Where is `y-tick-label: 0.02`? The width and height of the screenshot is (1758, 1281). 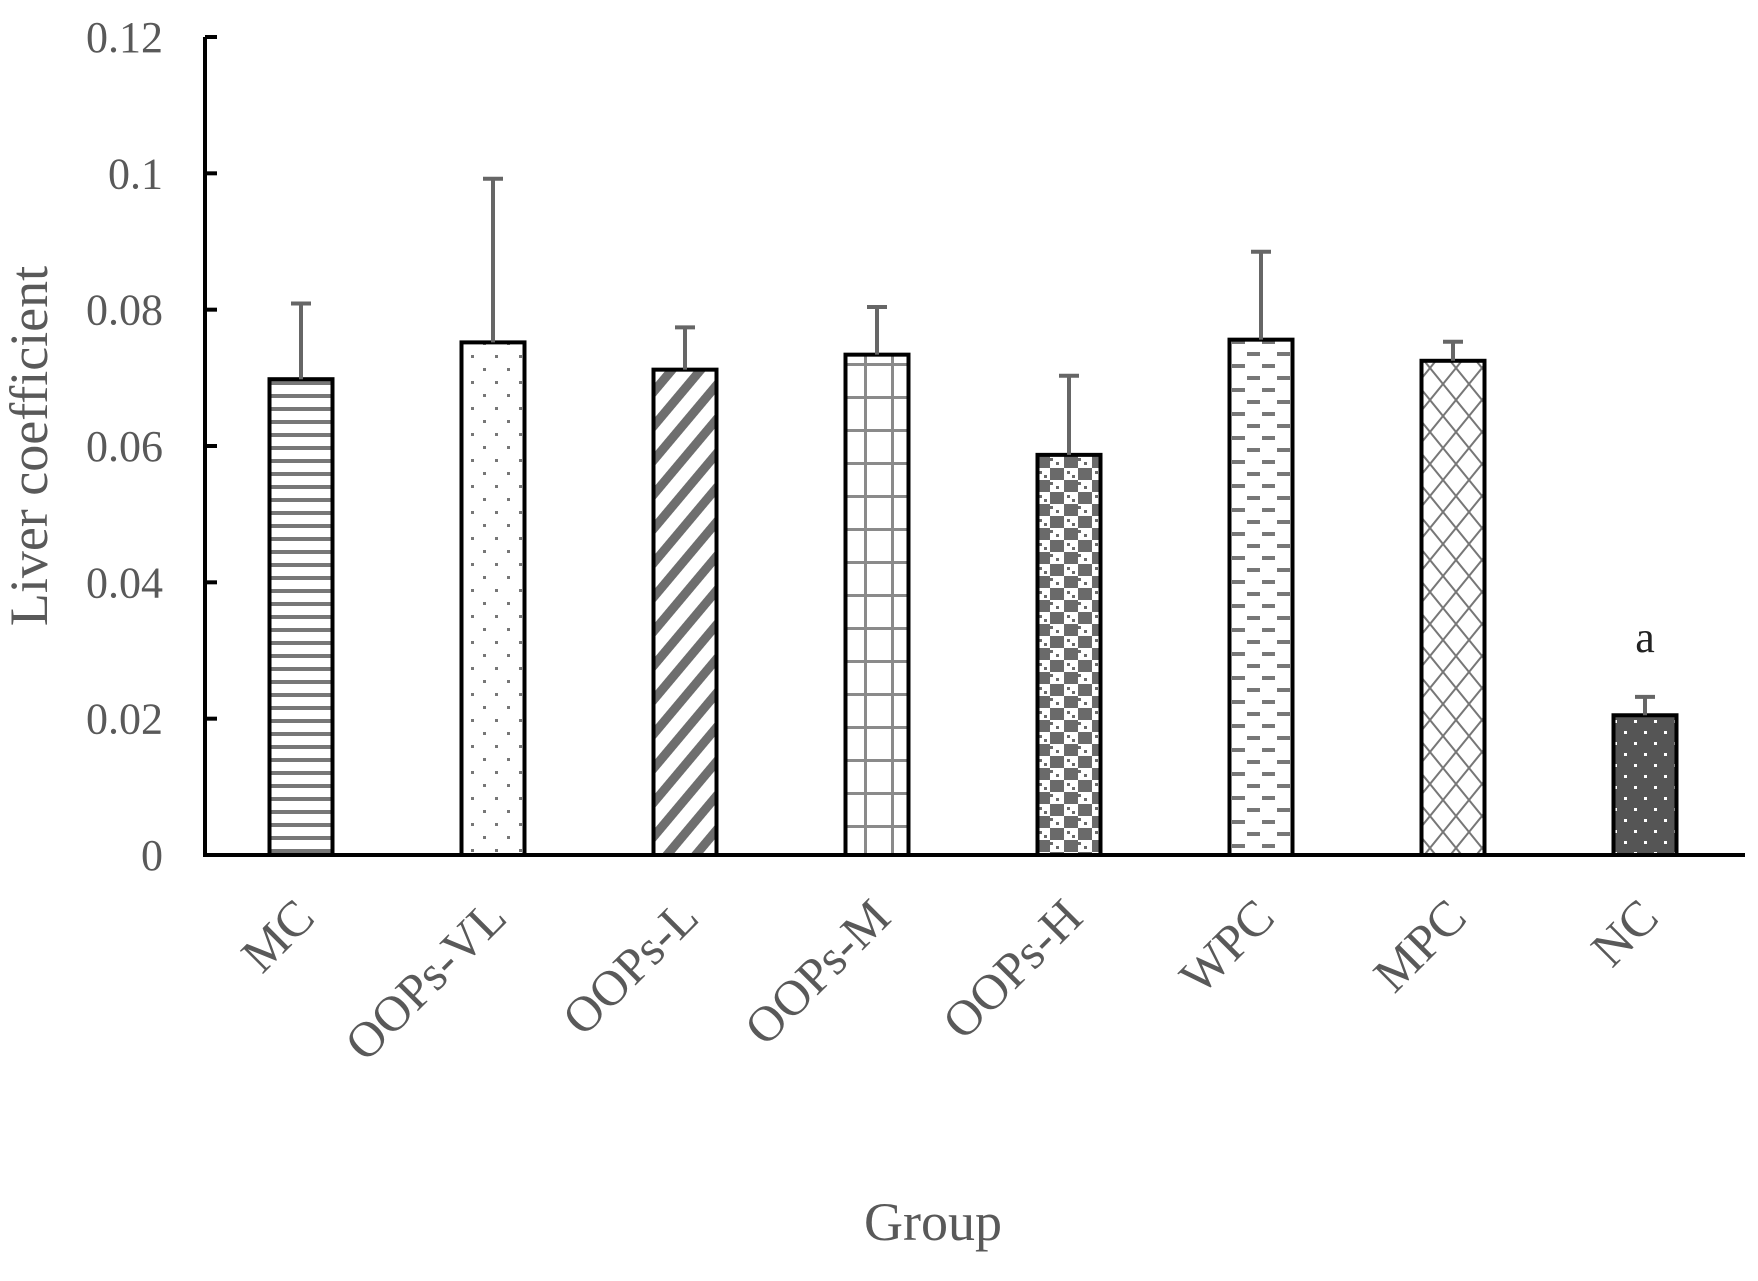
y-tick-label: 0.02 is located at coordinates (124, 719).